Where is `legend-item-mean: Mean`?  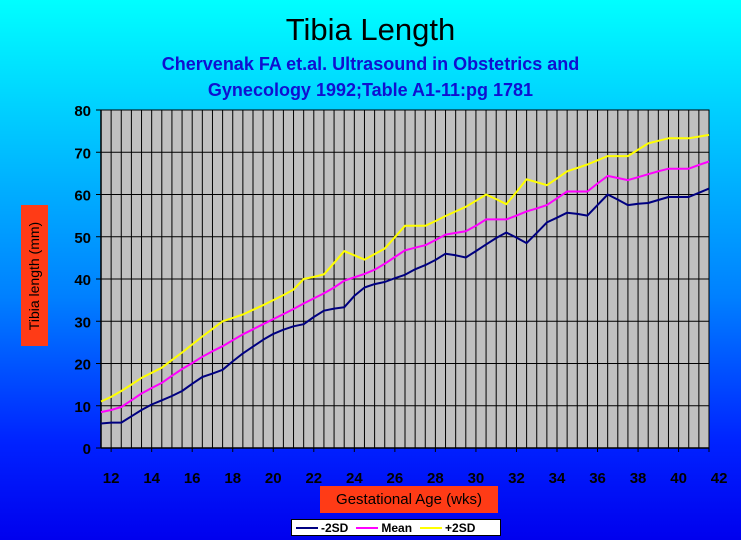
legend-item-mean: Mean is located at coordinates (384, 528).